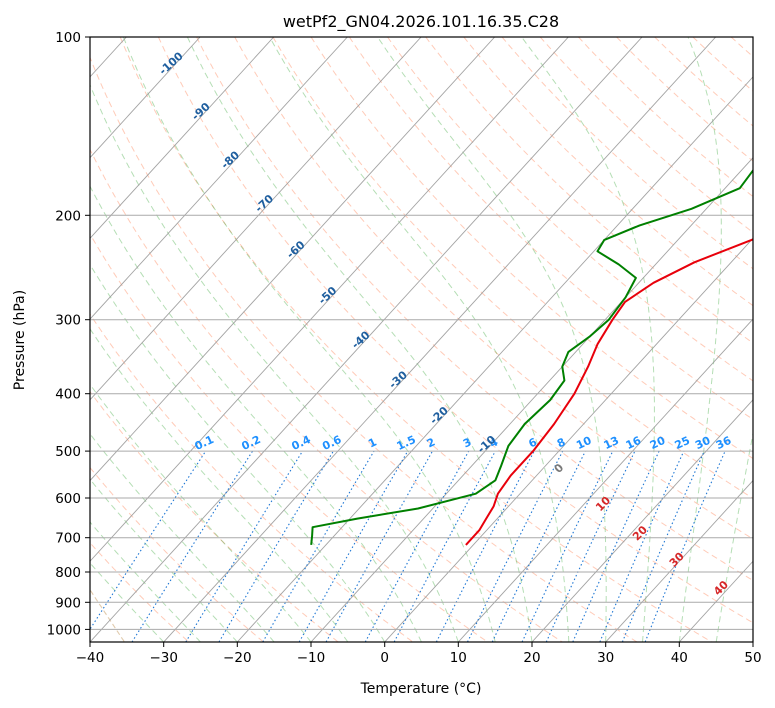 This screenshot has height=708, width=775. Describe the element at coordinates (682, 443) in the screenshot. I see `mixing-ratio-label: 25` at that location.